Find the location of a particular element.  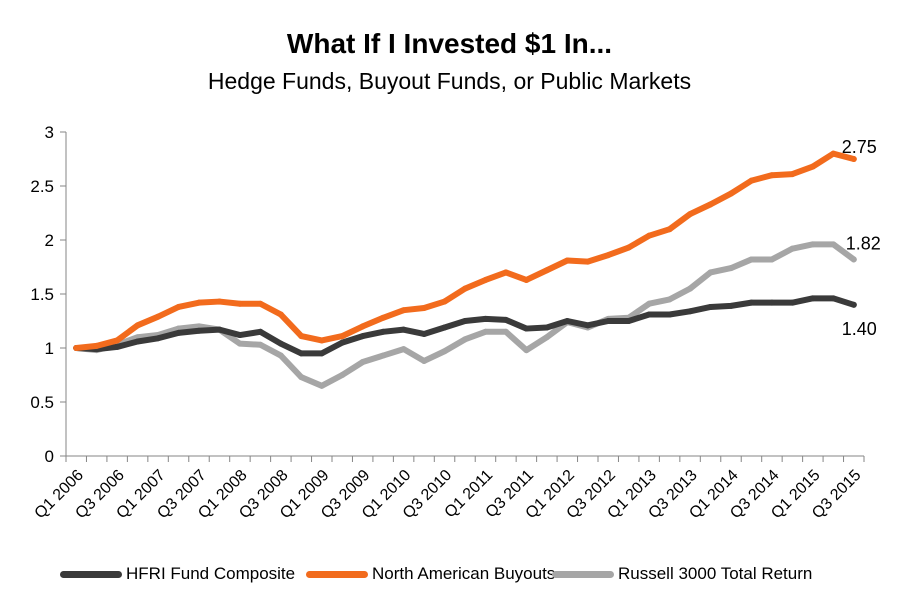

legend-label: HFRI Fund Composite is located at coordinates (211, 573).